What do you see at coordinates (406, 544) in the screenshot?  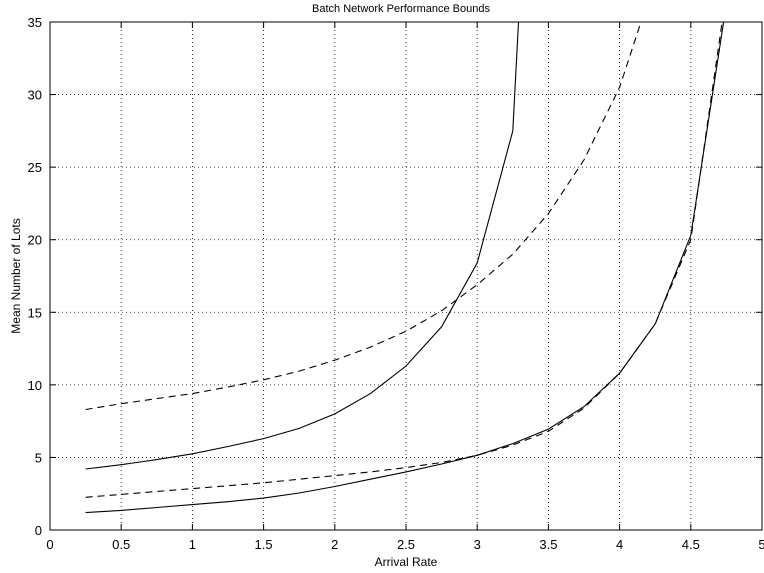 I see `x-tick-label: 2.5` at bounding box center [406, 544].